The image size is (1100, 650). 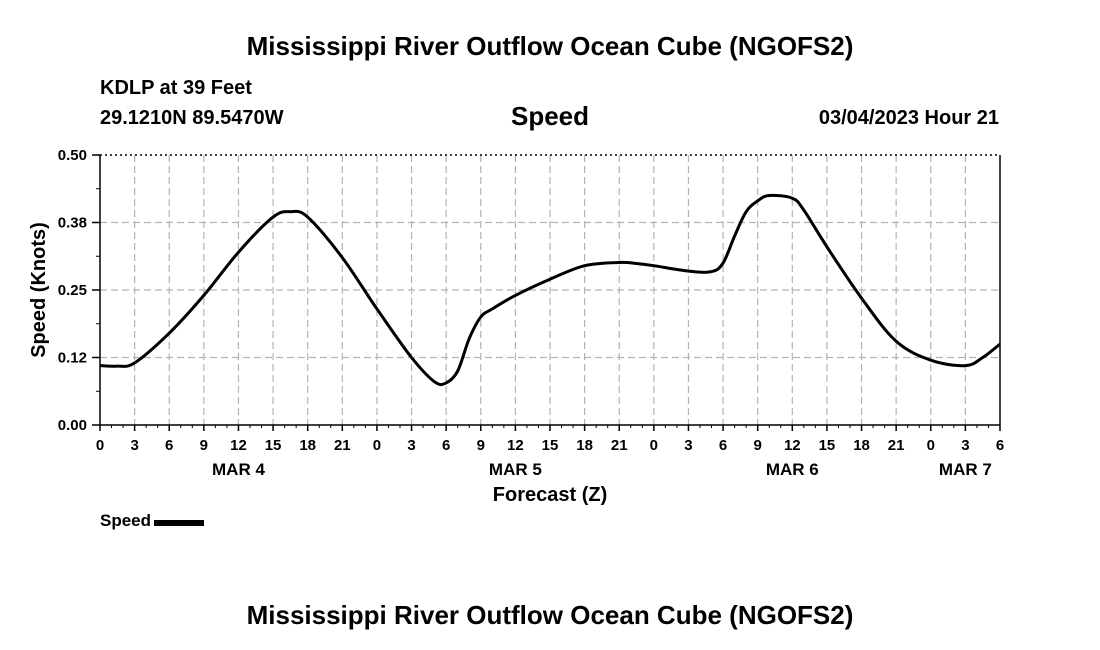 I want to click on y-tick-label: 0.12, so click(x=72, y=358).